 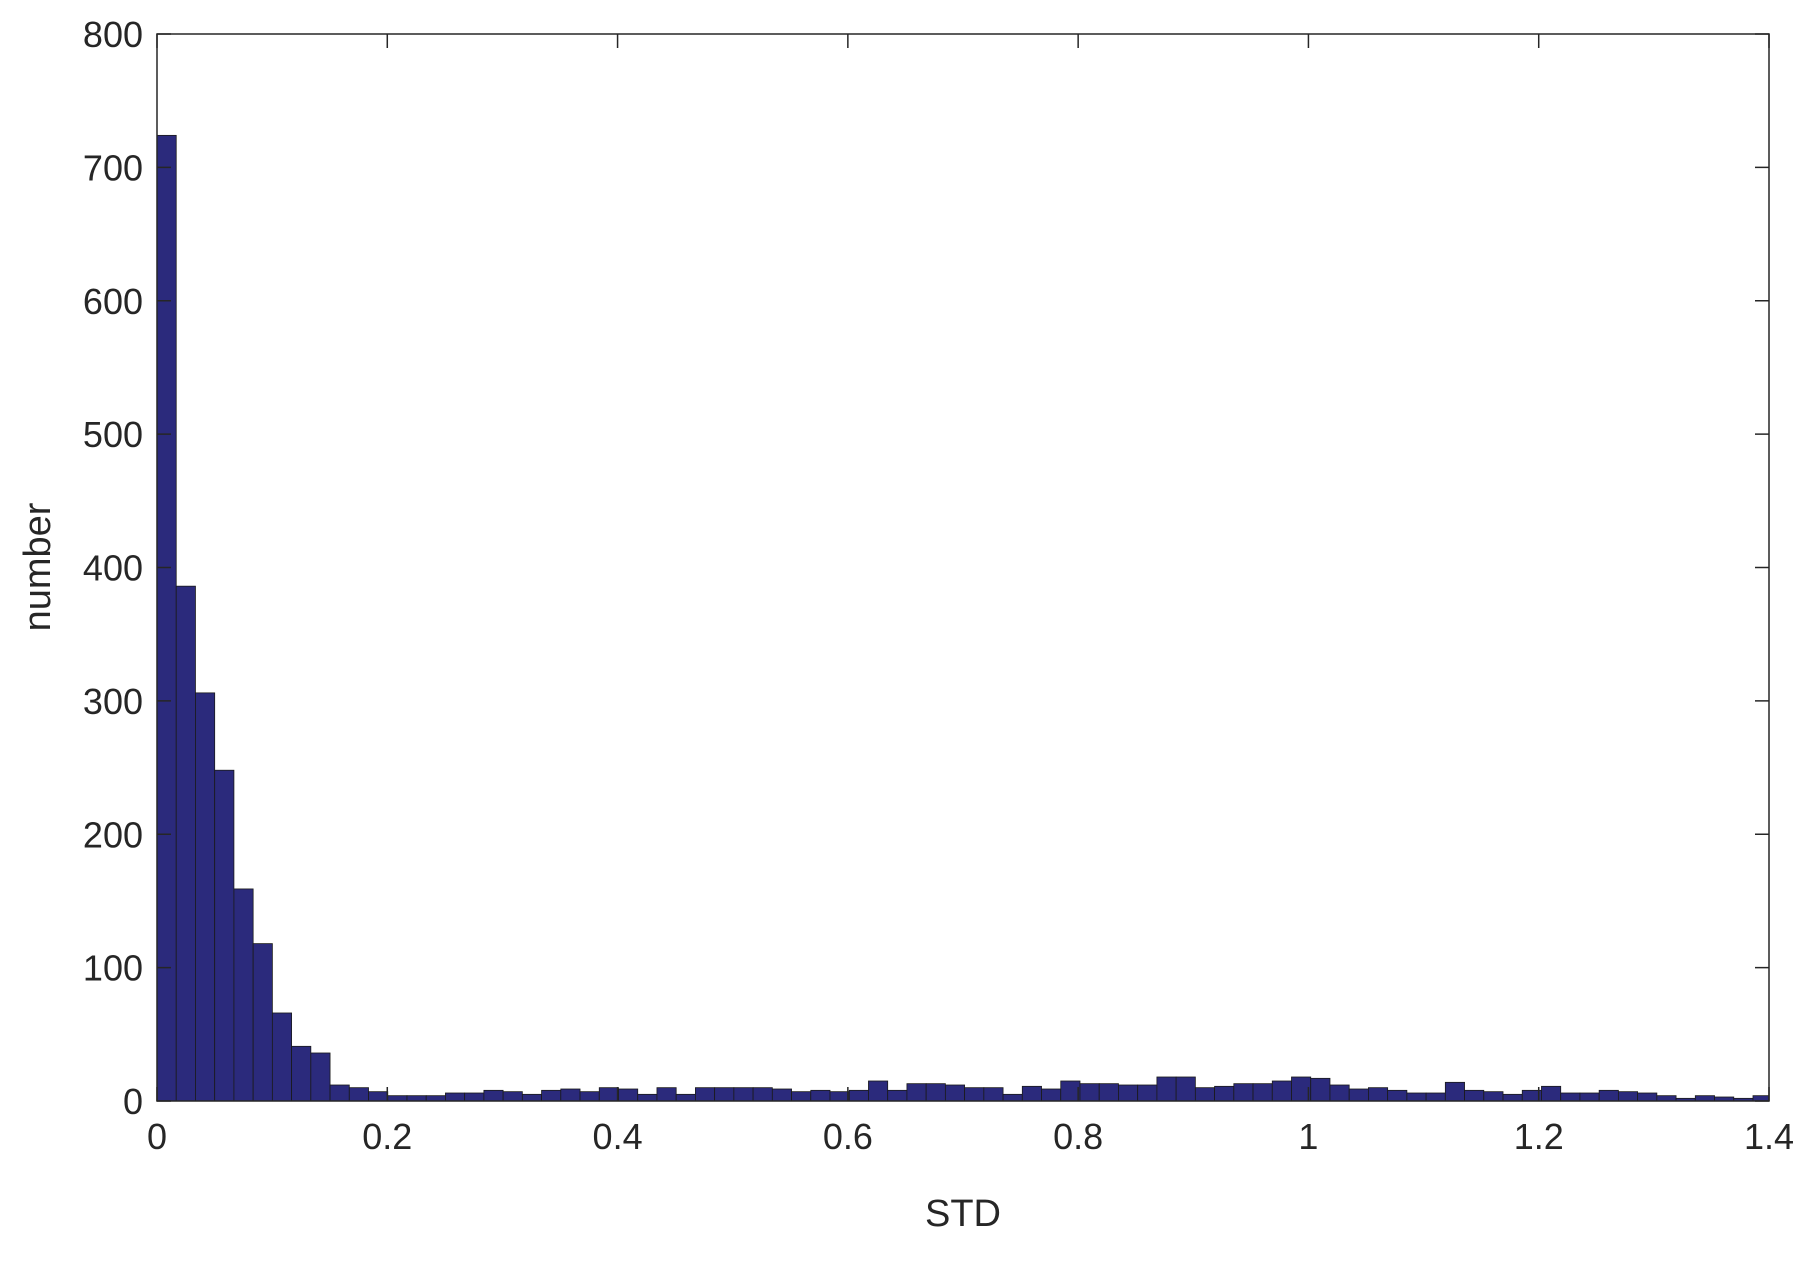 What do you see at coordinates (38, 566) in the screenshot?
I see `y-axis-label: number` at bounding box center [38, 566].